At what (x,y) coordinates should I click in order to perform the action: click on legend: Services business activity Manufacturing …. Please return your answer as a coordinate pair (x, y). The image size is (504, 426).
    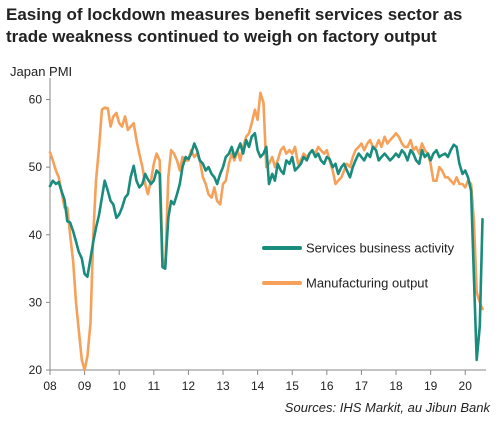
    Looking at the image, I should click on (358, 266).